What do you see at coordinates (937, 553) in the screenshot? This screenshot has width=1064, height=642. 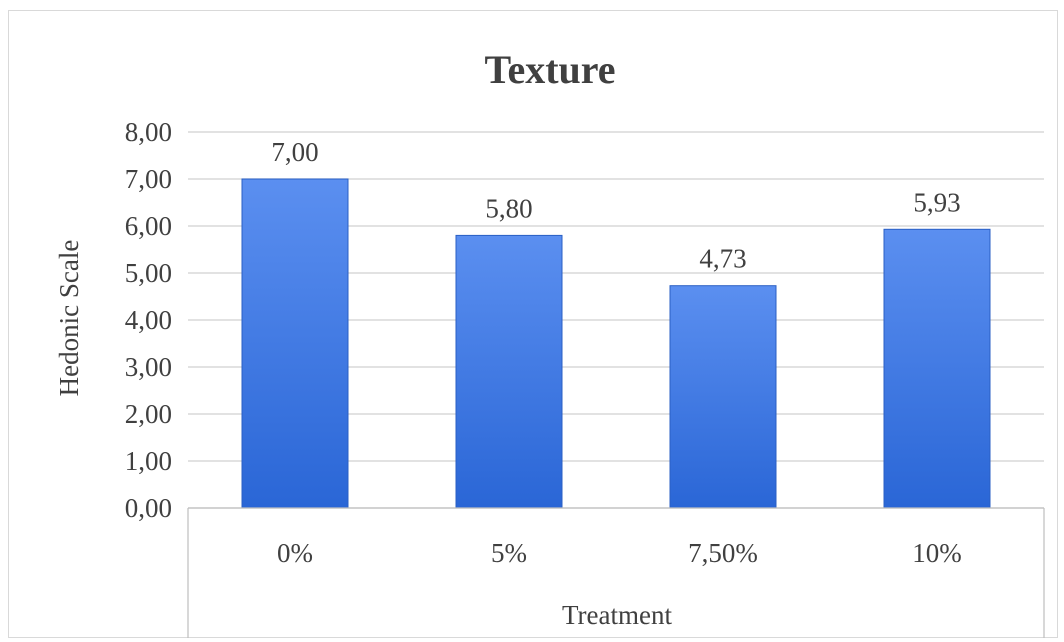 I see `x-category-label: 10%` at bounding box center [937, 553].